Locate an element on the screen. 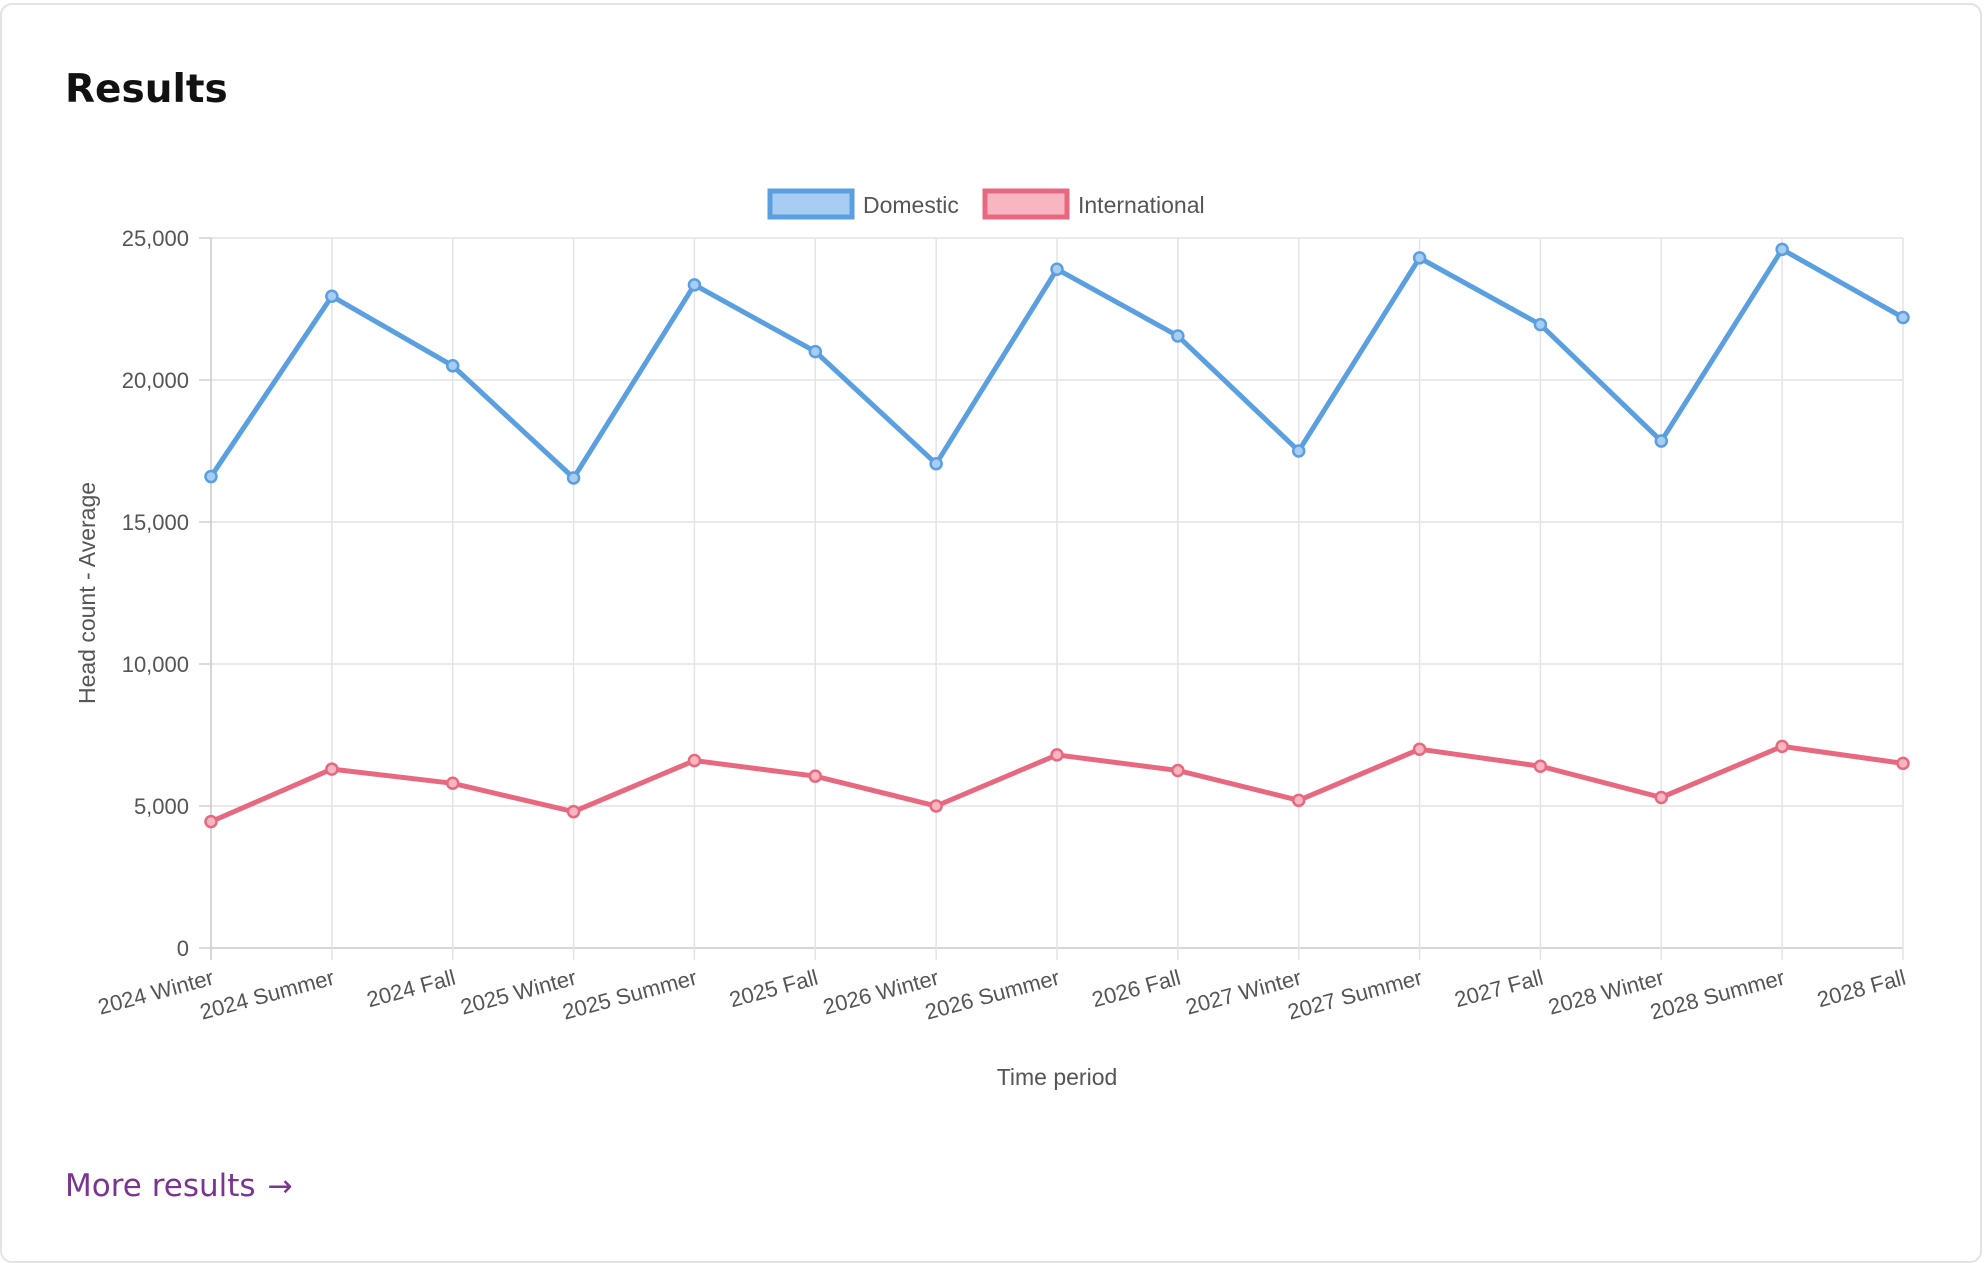 The height and width of the screenshot is (1263, 1988). y-tick-label: 0 is located at coordinates (183, 948).